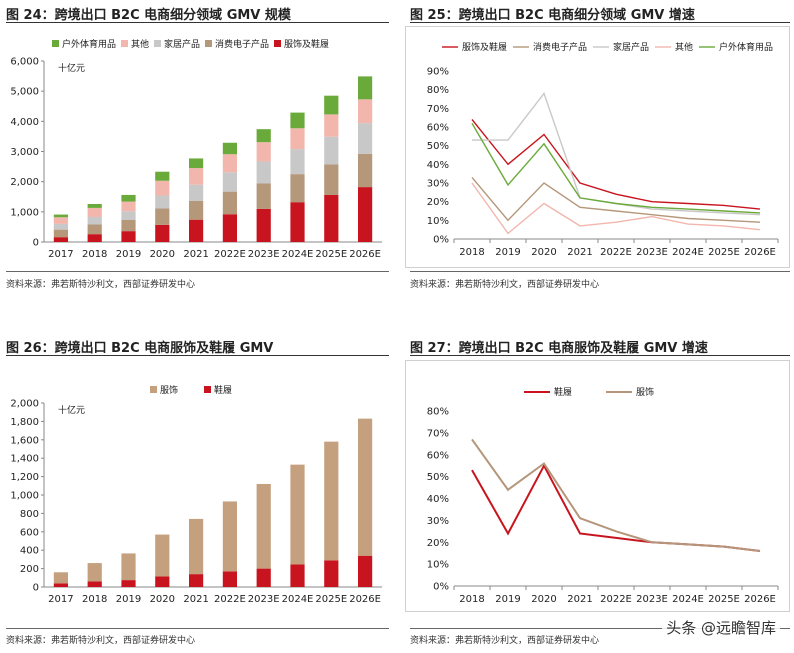 The height and width of the screenshot is (653, 794). What do you see at coordinates (746, 47) in the screenshot?
I see `legend-label: 户外体育用品` at bounding box center [746, 47].